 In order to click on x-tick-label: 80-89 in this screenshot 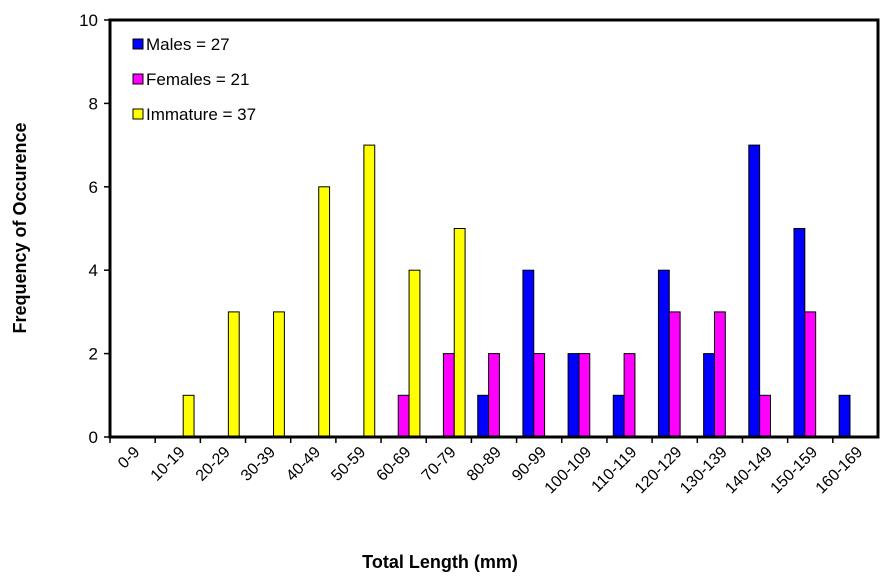, I will do `click(484, 464)`.